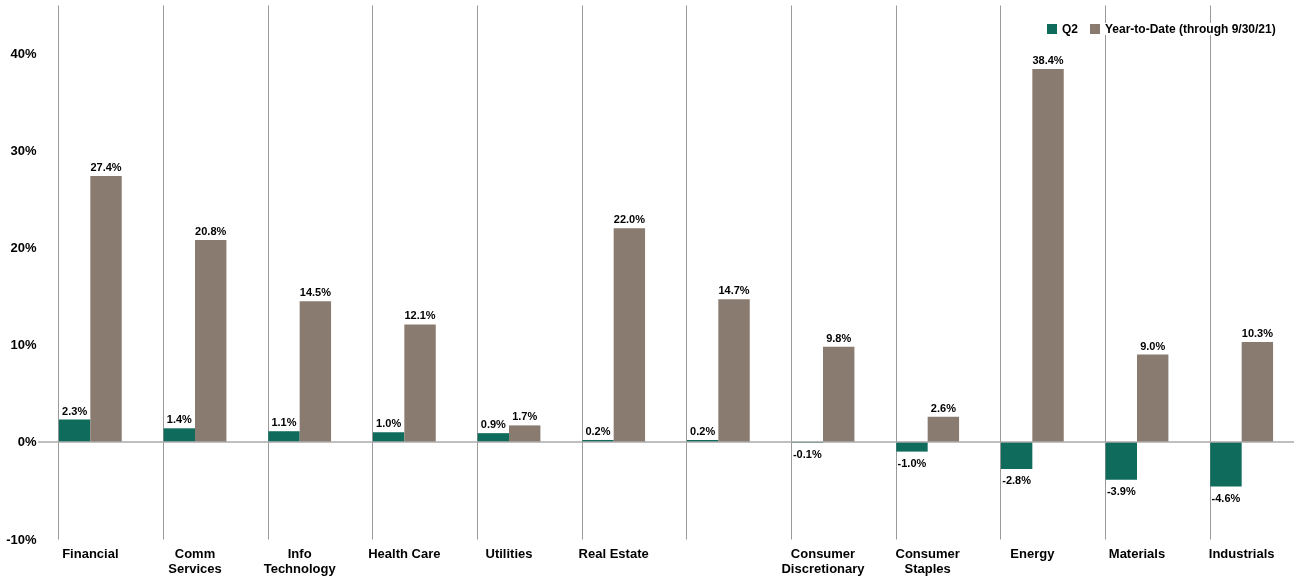 This screenshot has height=587, width=1308. Describe the element at coordinates (943, 407) in the screenshot. I see `data-label: 2.6%` at that location.